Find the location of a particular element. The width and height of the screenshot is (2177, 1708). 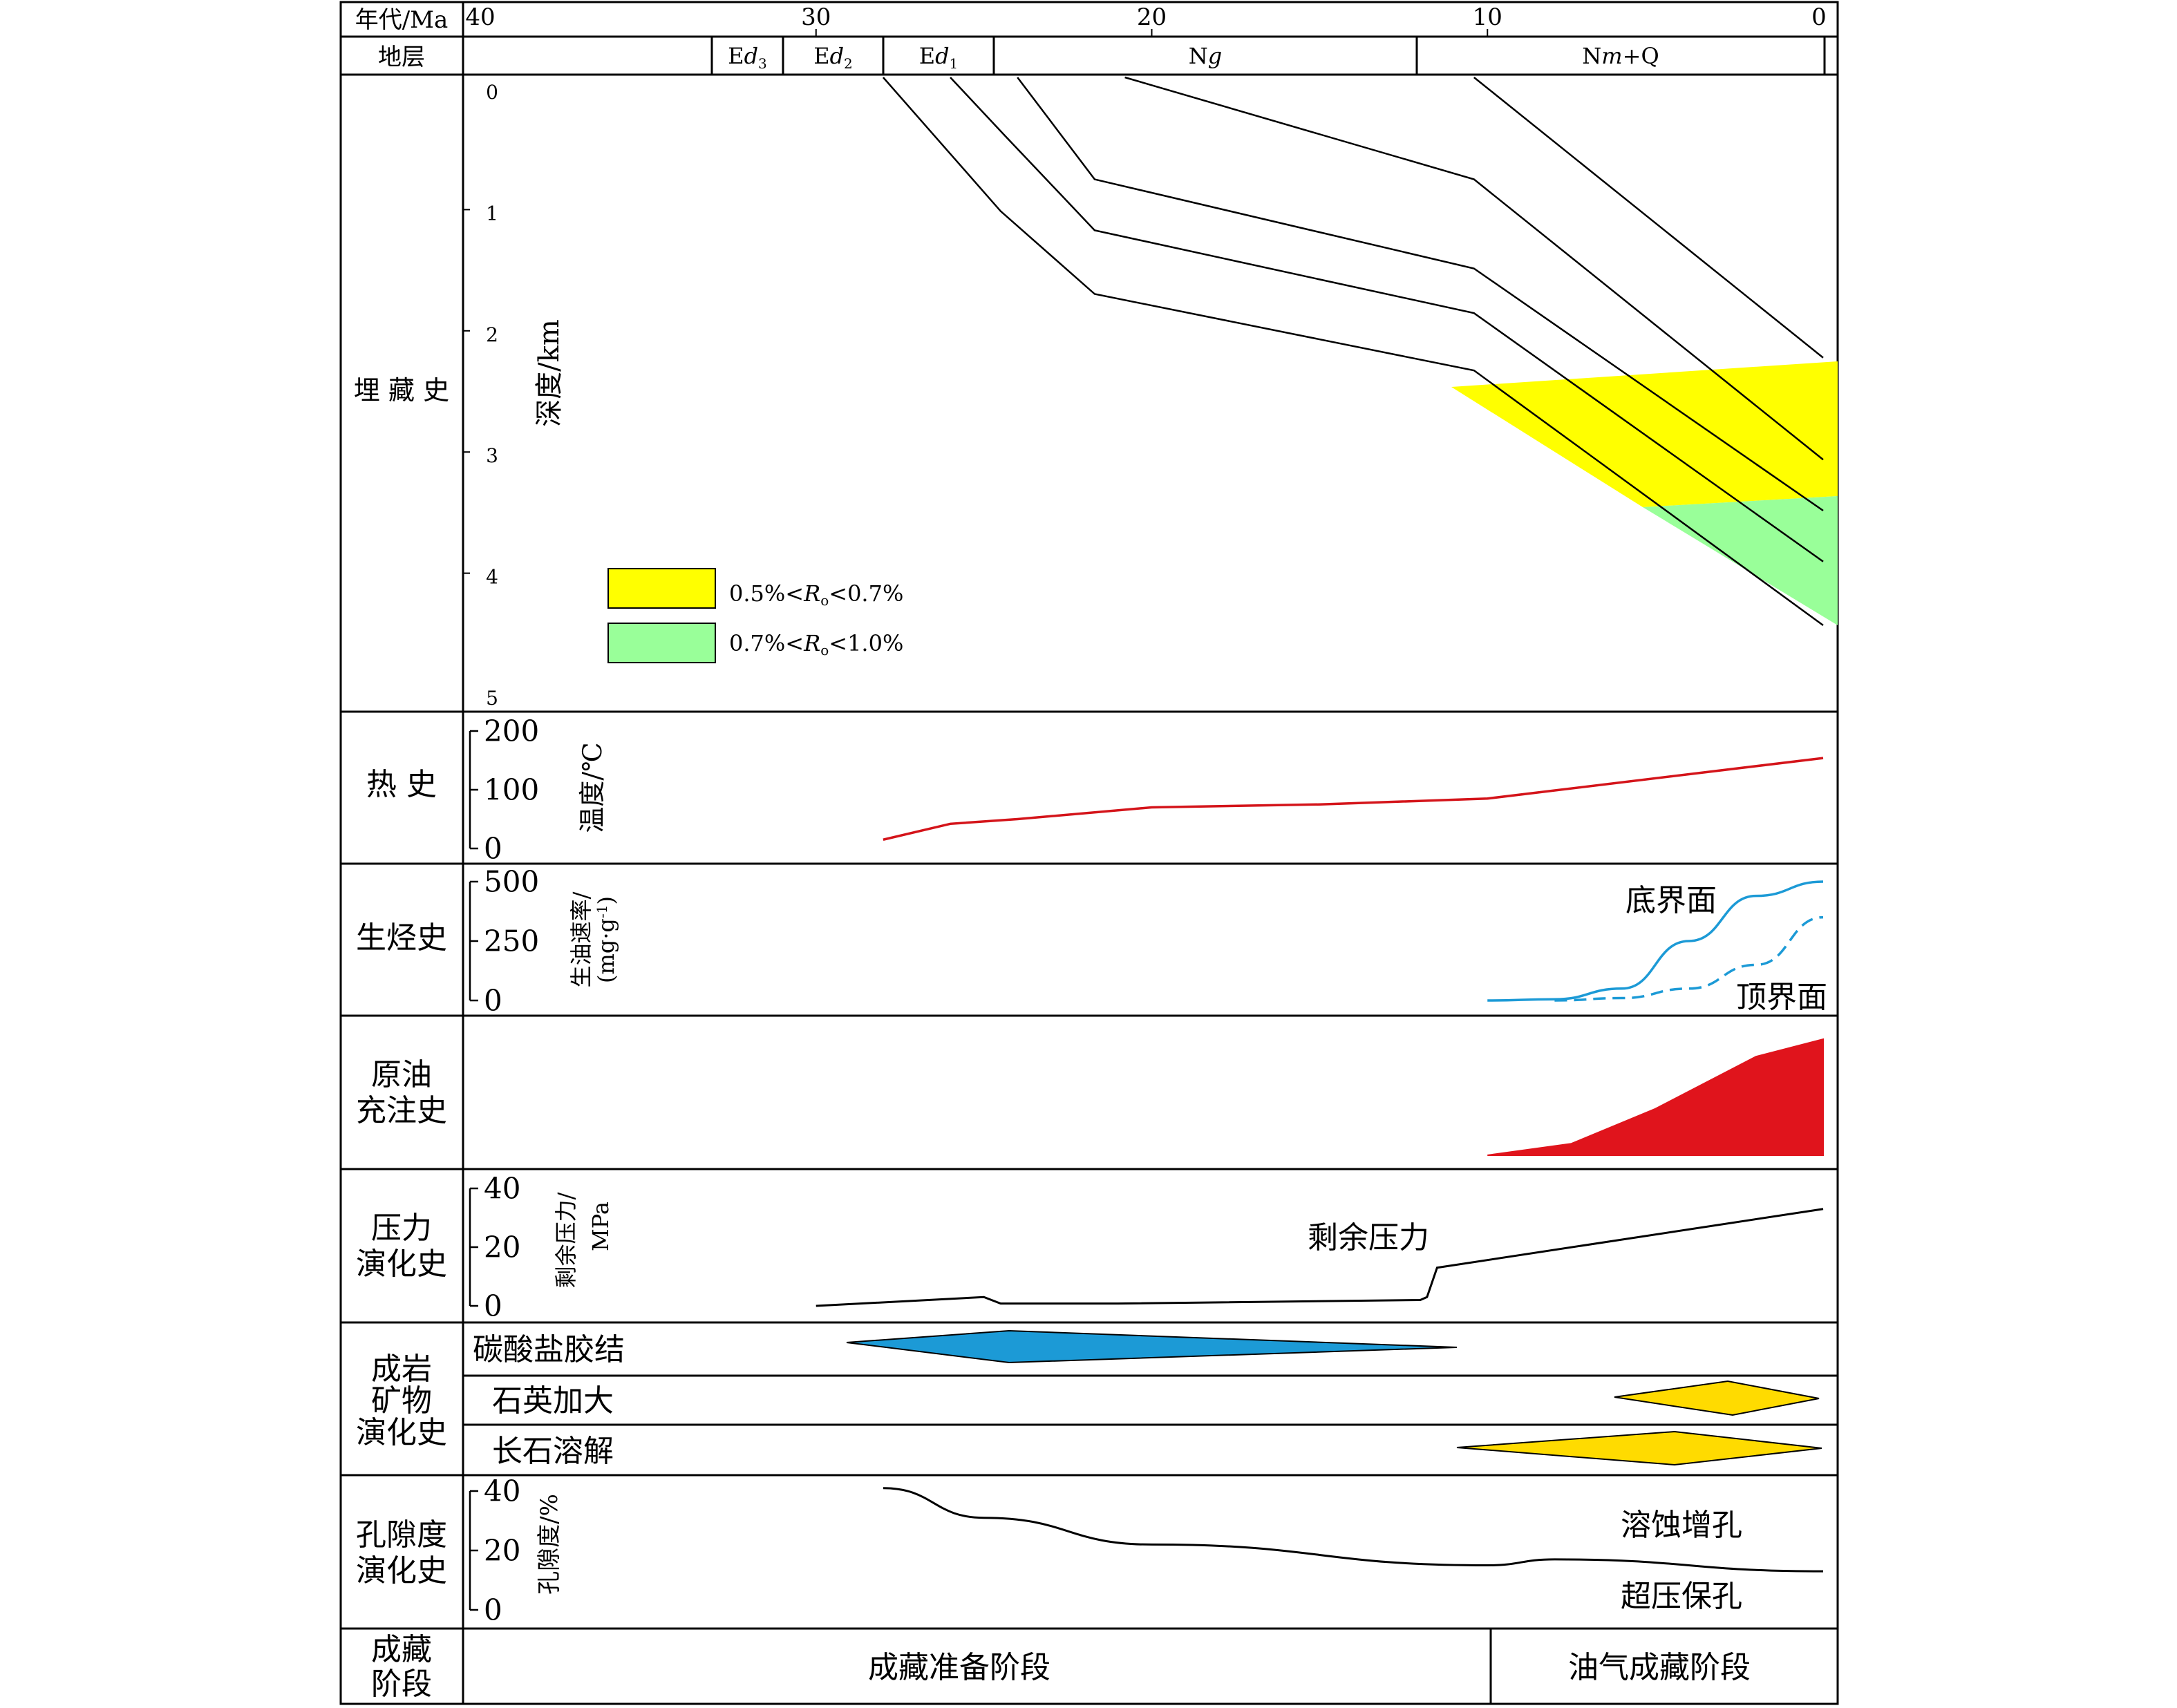

row-label-burial: 埋 藏 史 is located at coordinates (401, 390).